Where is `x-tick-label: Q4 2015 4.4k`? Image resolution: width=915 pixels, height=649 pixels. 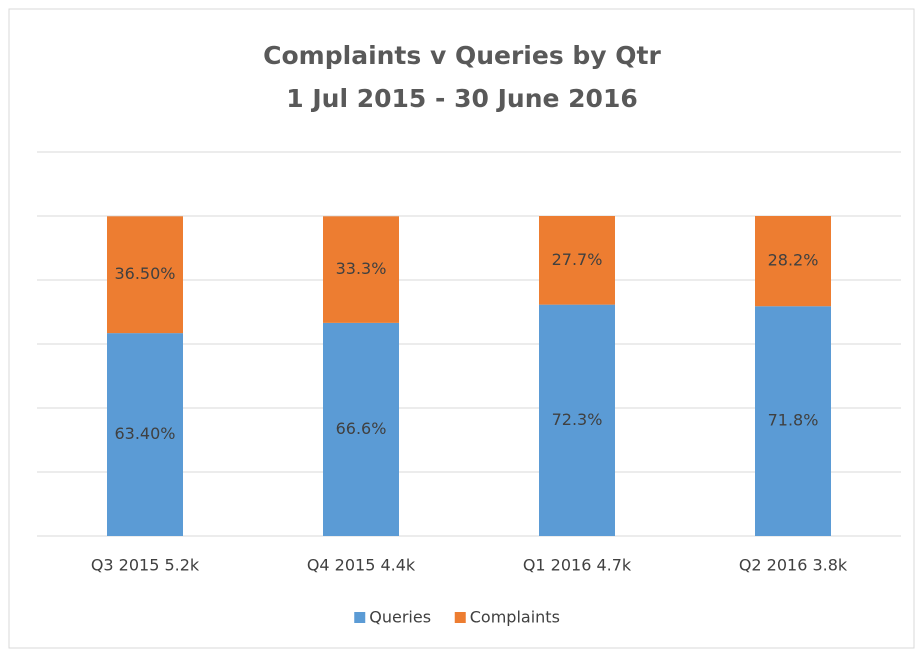 x-tick-label: Q4 2015 4.4k is located at coordinates (361, 565).